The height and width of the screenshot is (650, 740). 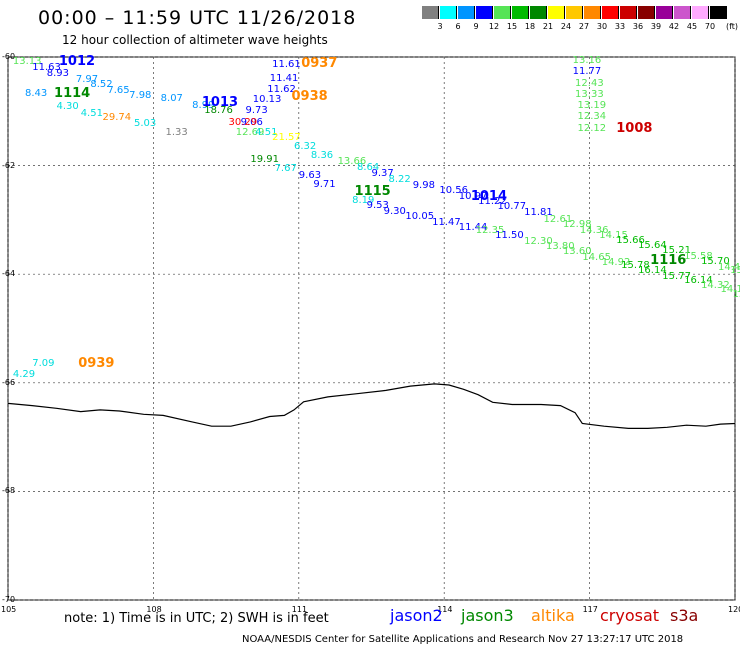 I want to click on legend-bin-label: 42, so click(x=674, y=26).